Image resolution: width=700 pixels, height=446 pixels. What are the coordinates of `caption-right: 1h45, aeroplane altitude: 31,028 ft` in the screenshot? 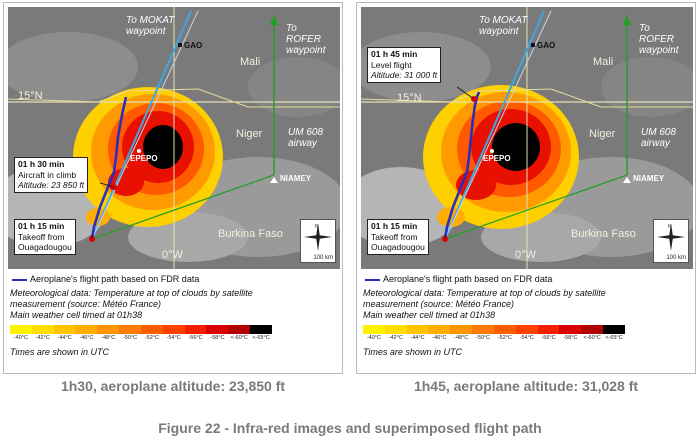 It's located at (526, 386).